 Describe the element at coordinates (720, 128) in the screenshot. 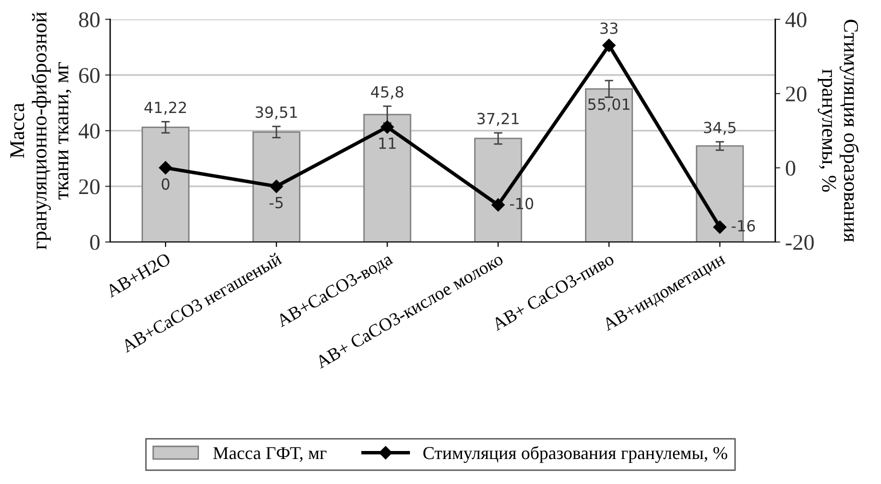

I see `data-label: 34,5` at that location.